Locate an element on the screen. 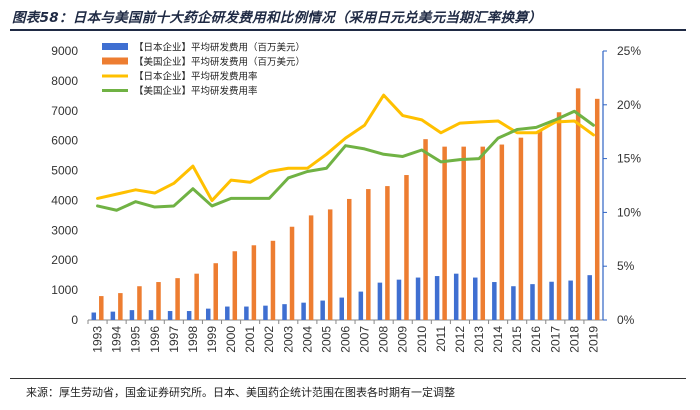  x-axis-tick-label: 2019 is located at coordinates (593, 339).